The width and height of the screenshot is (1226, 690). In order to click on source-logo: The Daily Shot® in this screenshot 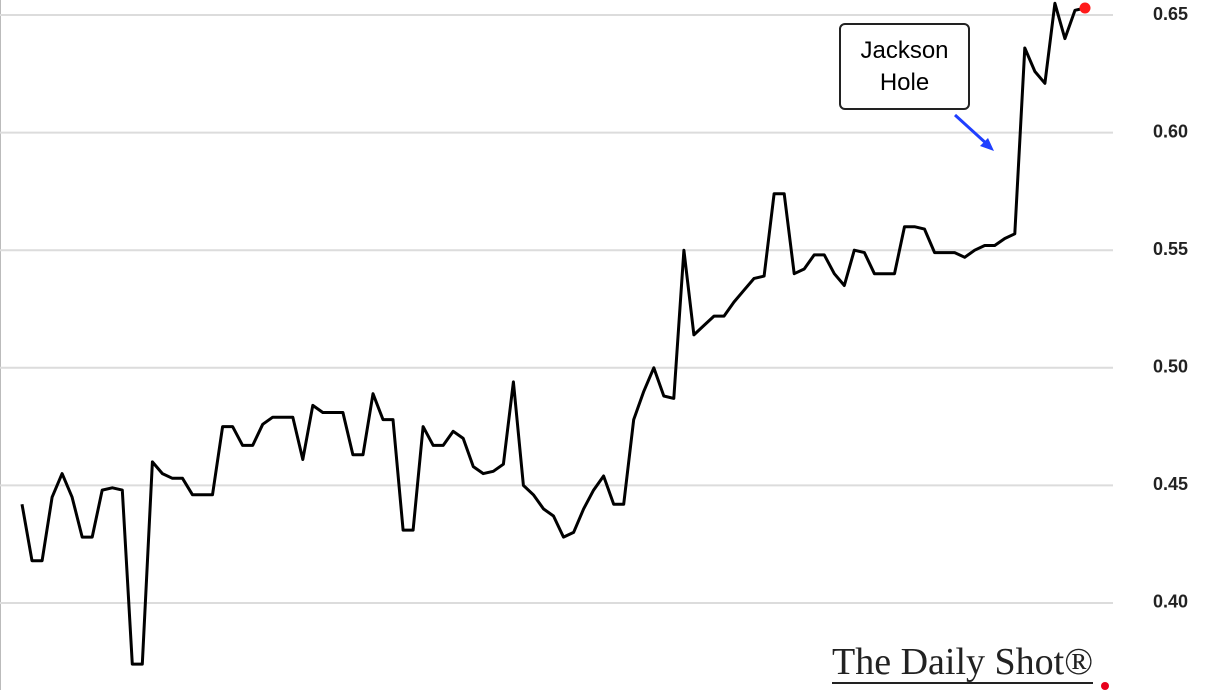, I will do `click(963, 662)`.